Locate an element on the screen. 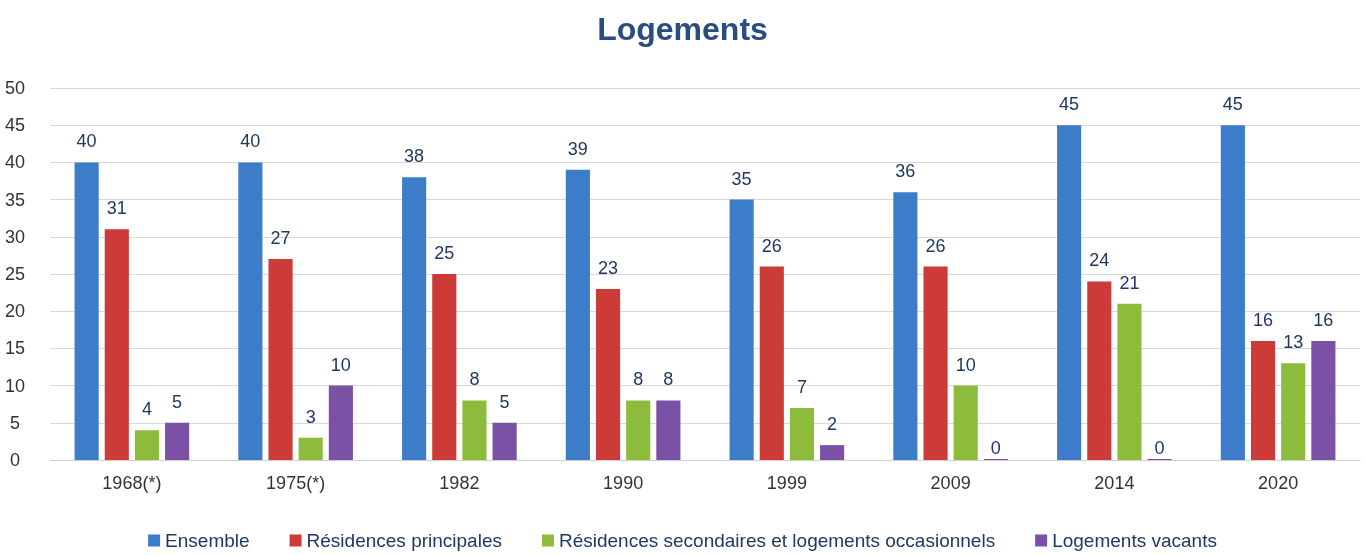  y-tick-label: 20 is located at coordinates (15, 311).